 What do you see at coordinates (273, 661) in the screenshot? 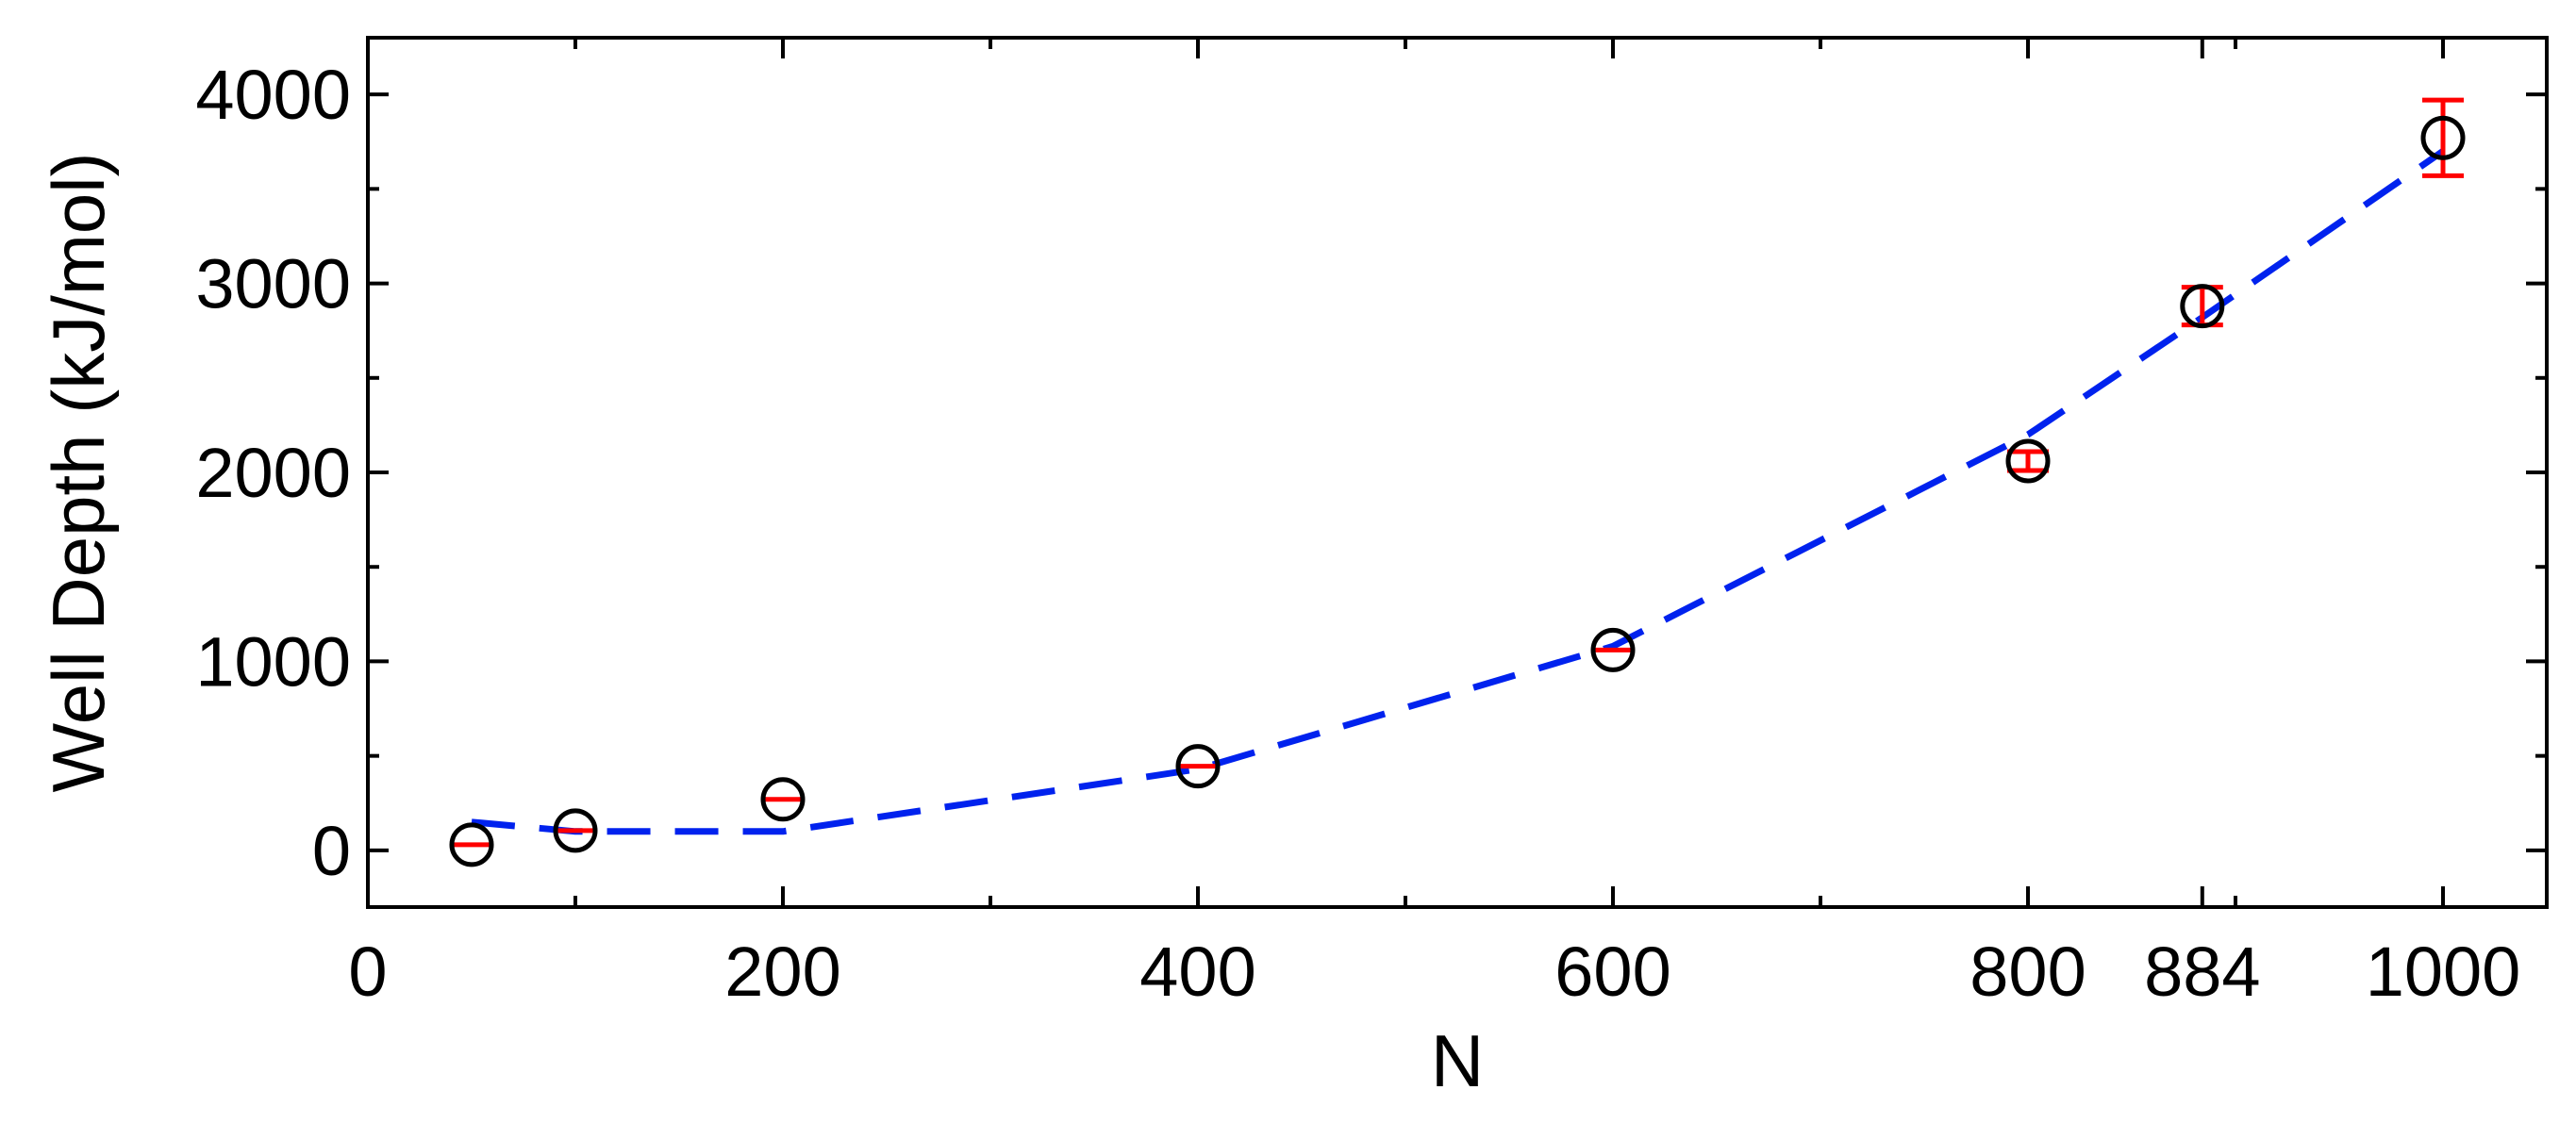
I see `y-tick-label: 1000` at bounding box center [273, 661].